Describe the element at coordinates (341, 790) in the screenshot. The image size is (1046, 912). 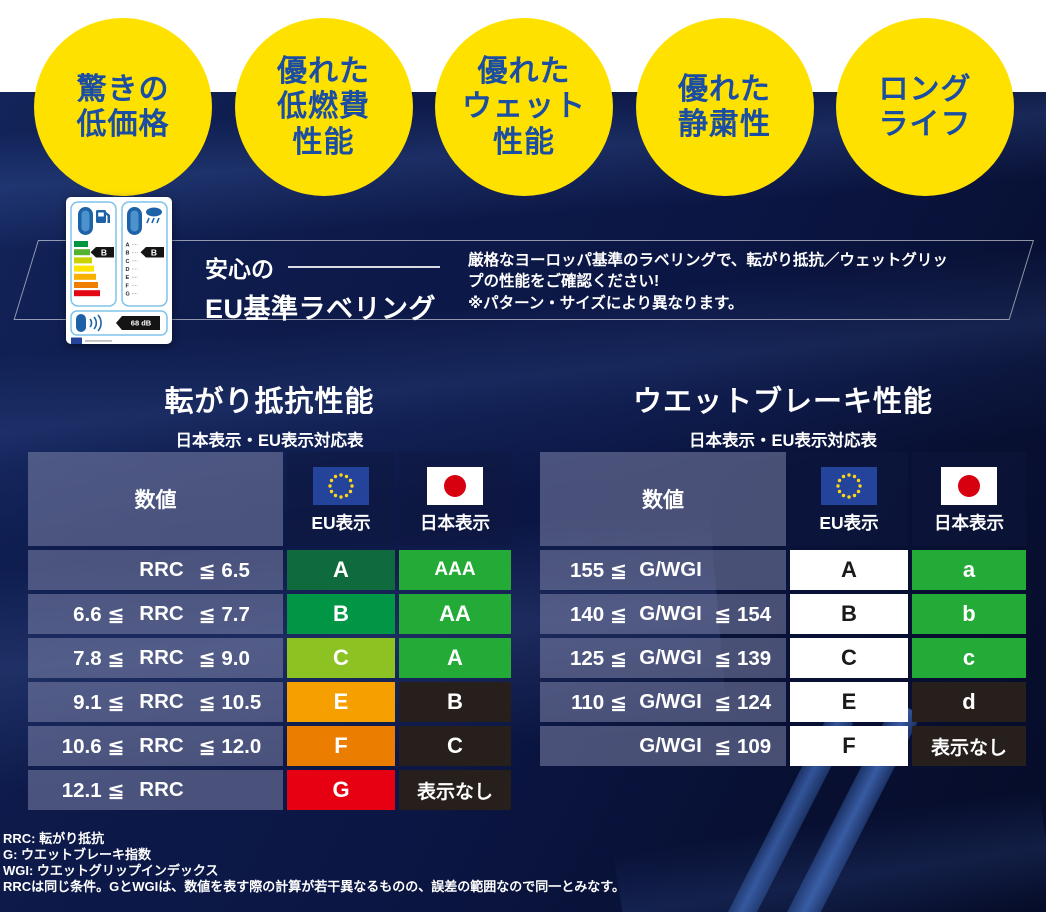
I see `eu-grade-cell: G` at that location.